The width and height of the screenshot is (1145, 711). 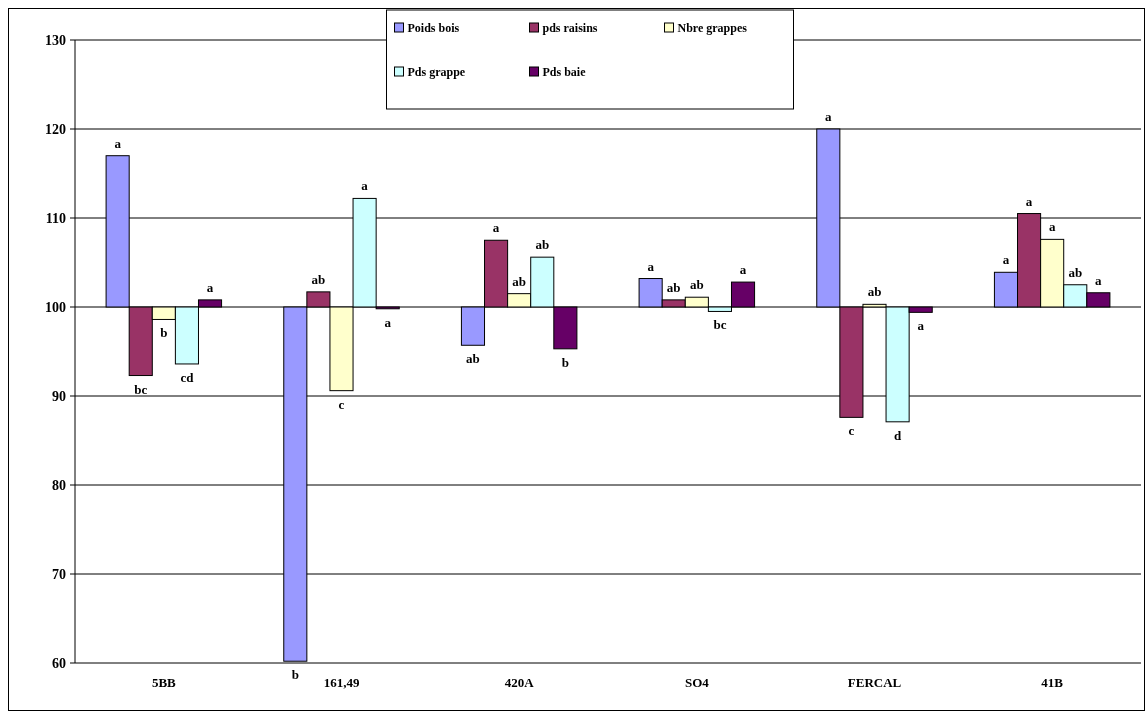 What do you see at coordinates (164, 682) in the screenshot?
I see `x-tick-label: 5BB` at bounding box center [164, 682].